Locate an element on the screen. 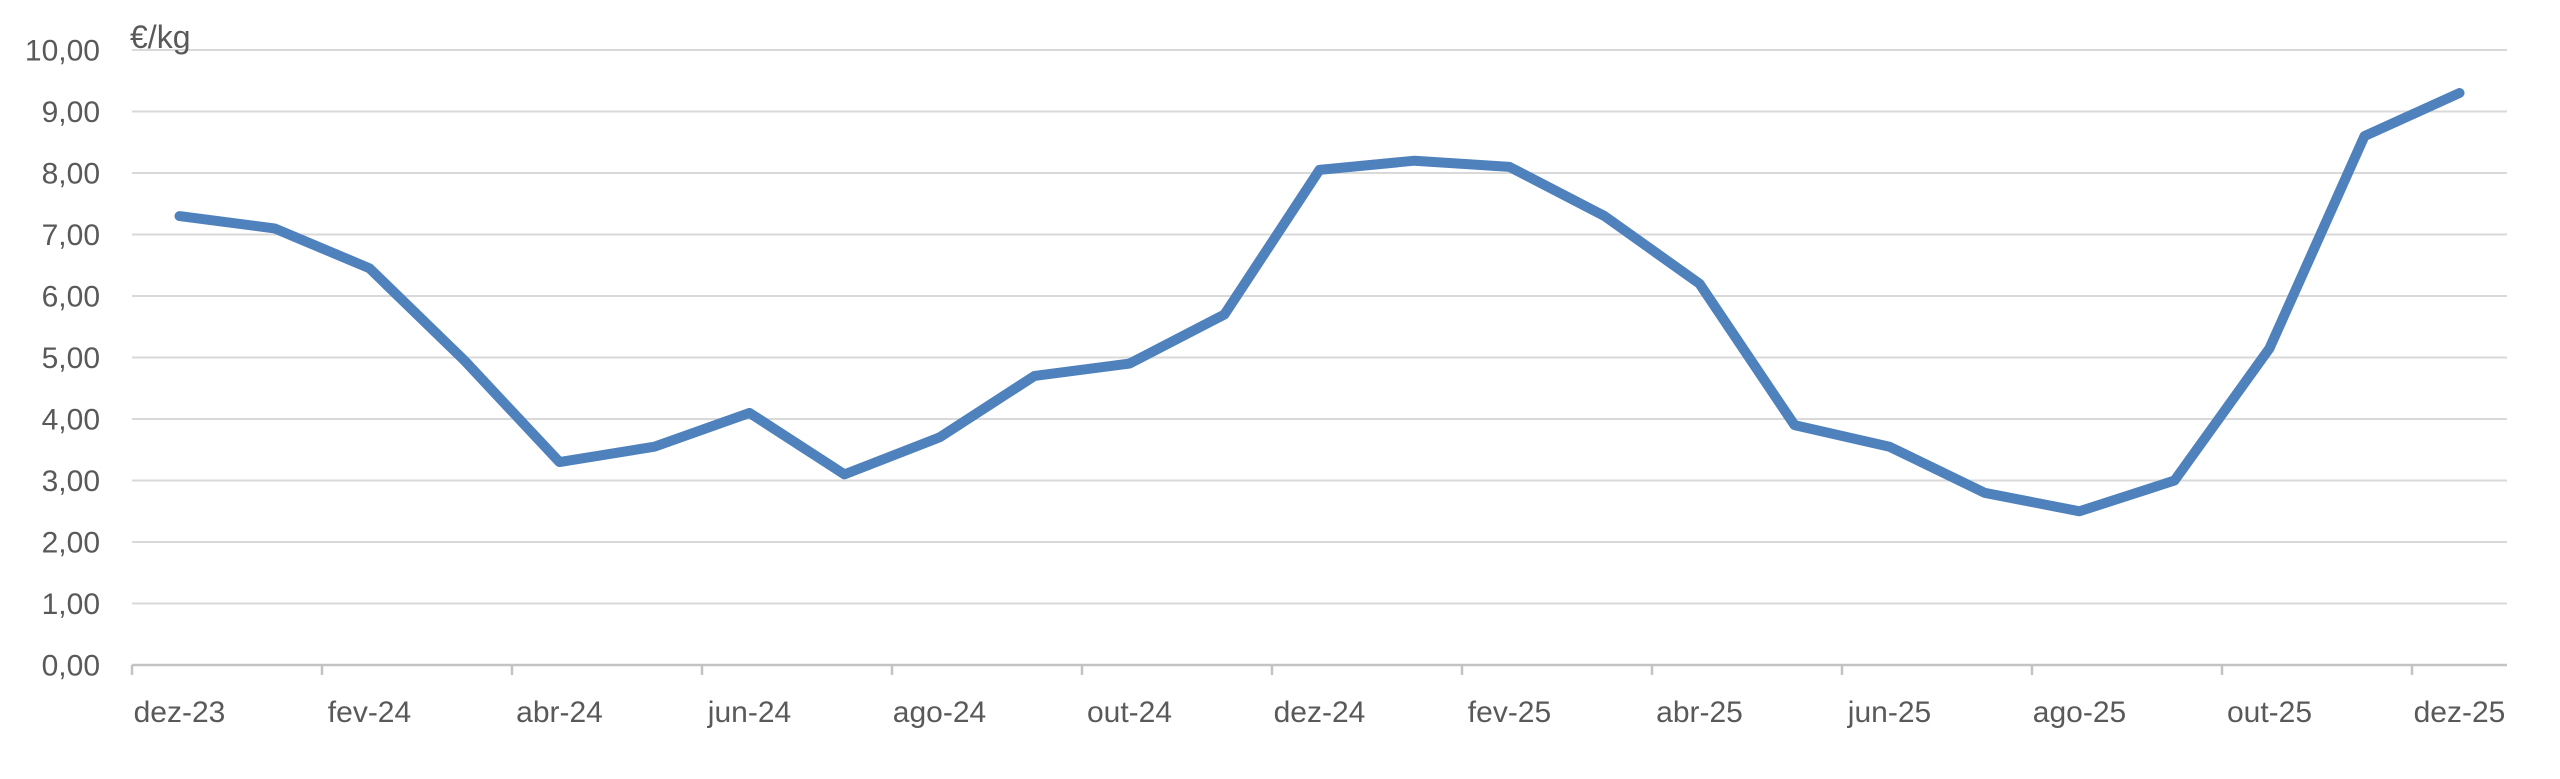 This screenshot has height=779, width=2560. x-axis-tick-label: dez-24 is located at coordinates (1320, 712).